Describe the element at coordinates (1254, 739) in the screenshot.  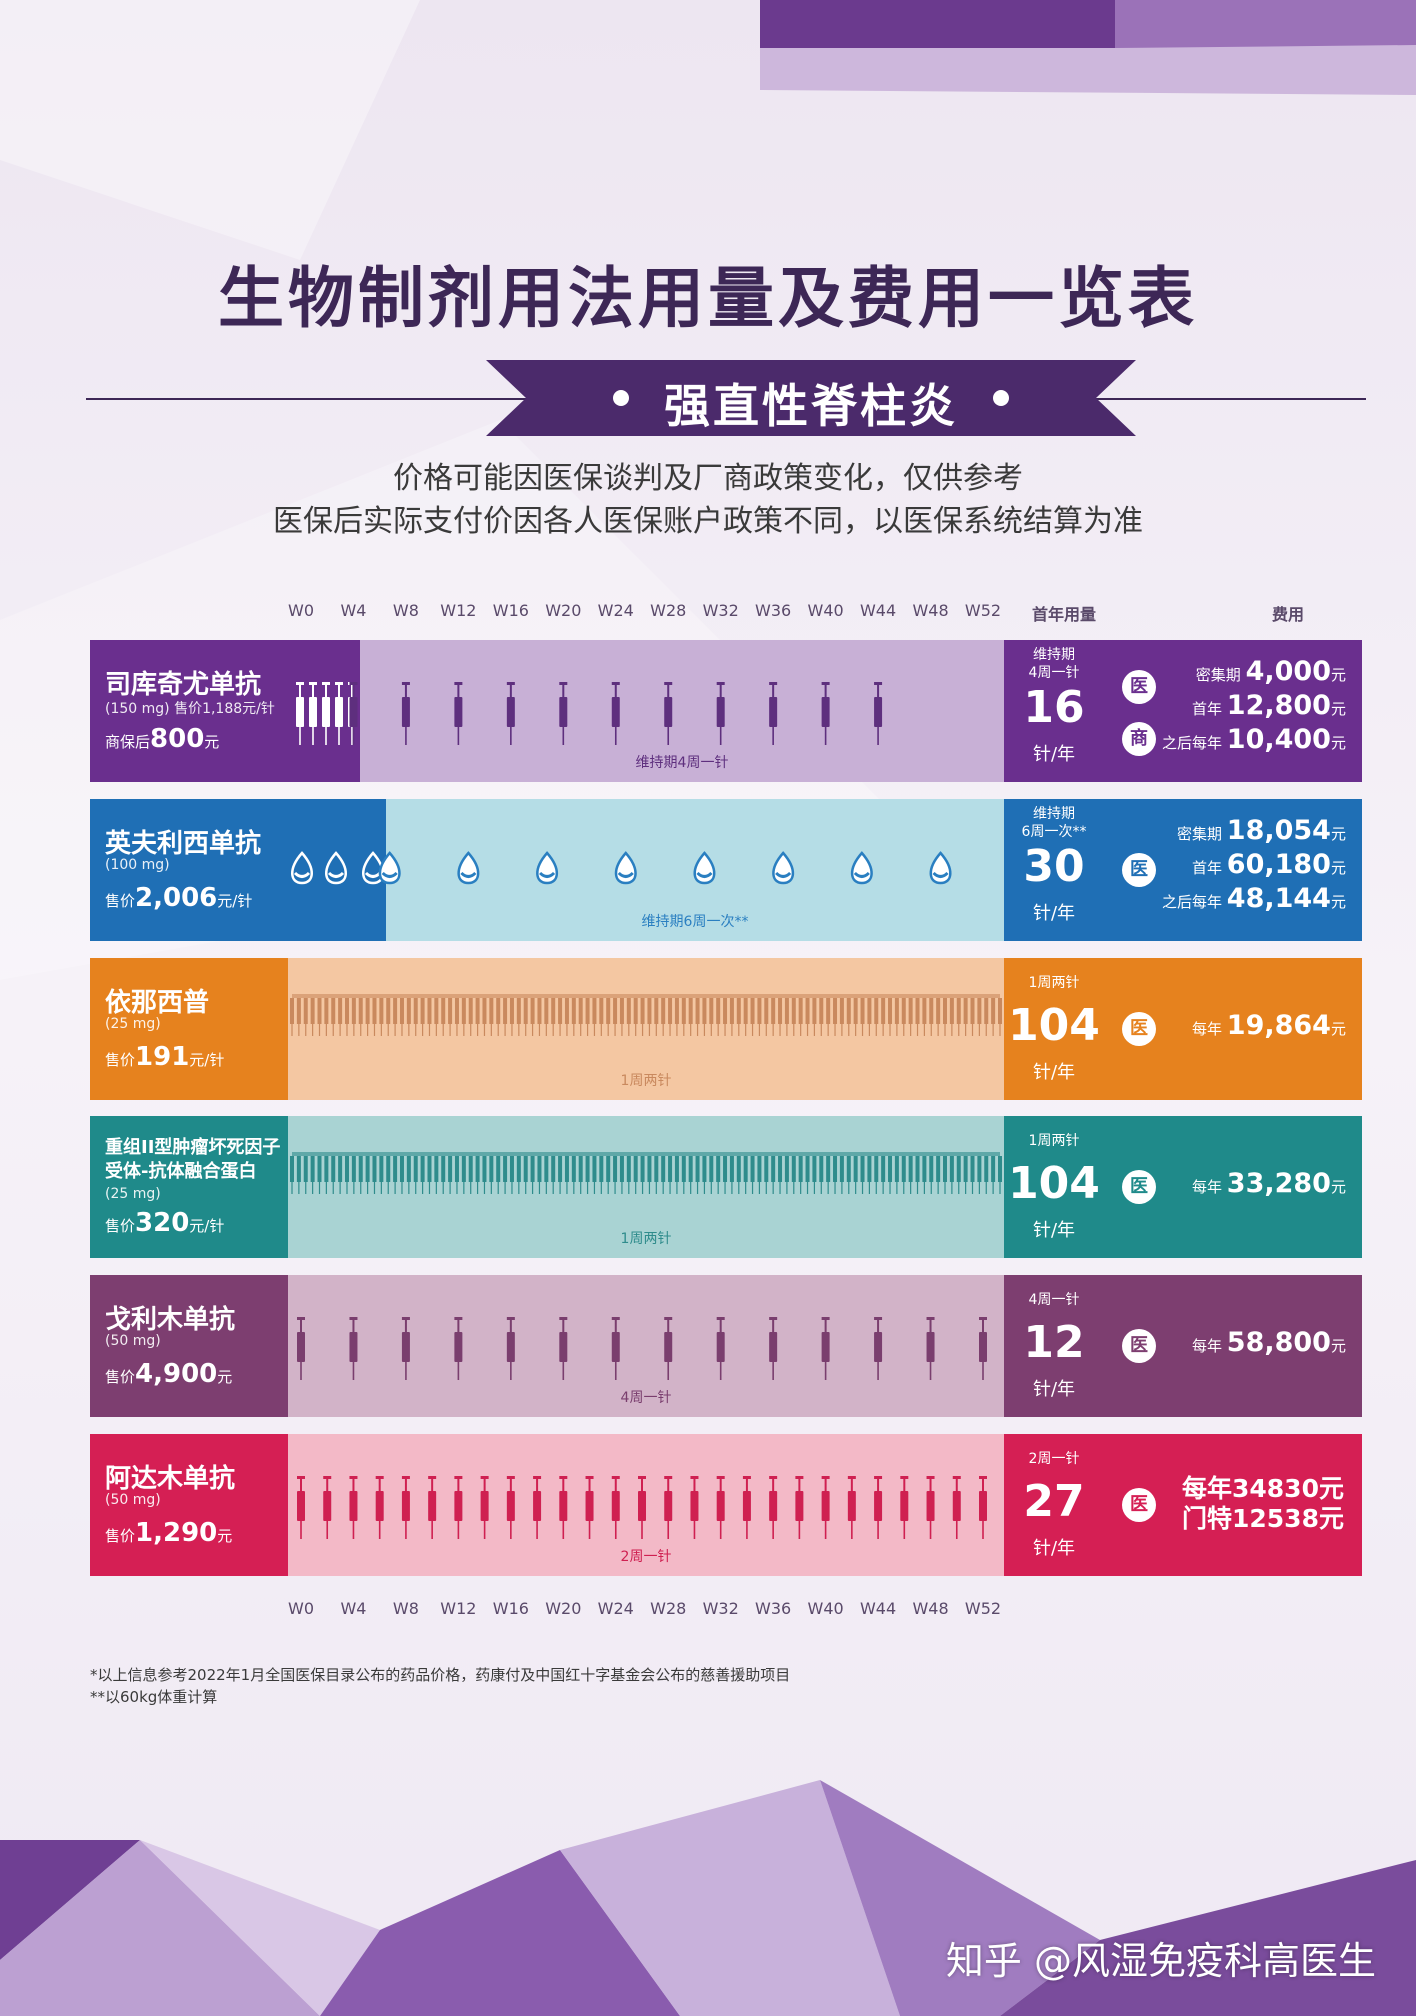
I see `cost-line: 之后每年 10,400元` at that location.